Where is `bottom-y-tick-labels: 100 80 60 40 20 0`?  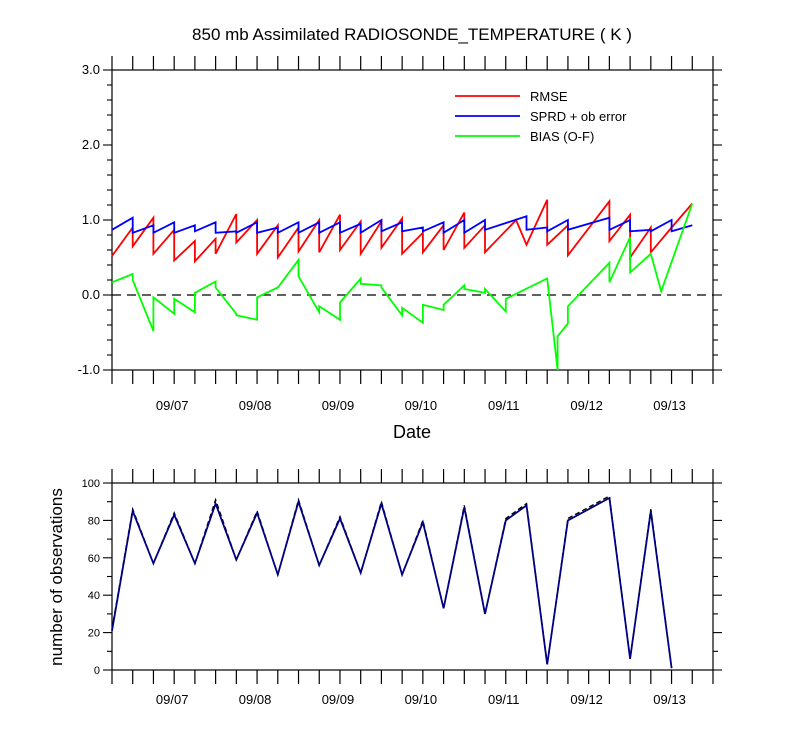
bottom-y-tick-labels: 100 80 60 40 20 0 is located at coordinates (91, 577).